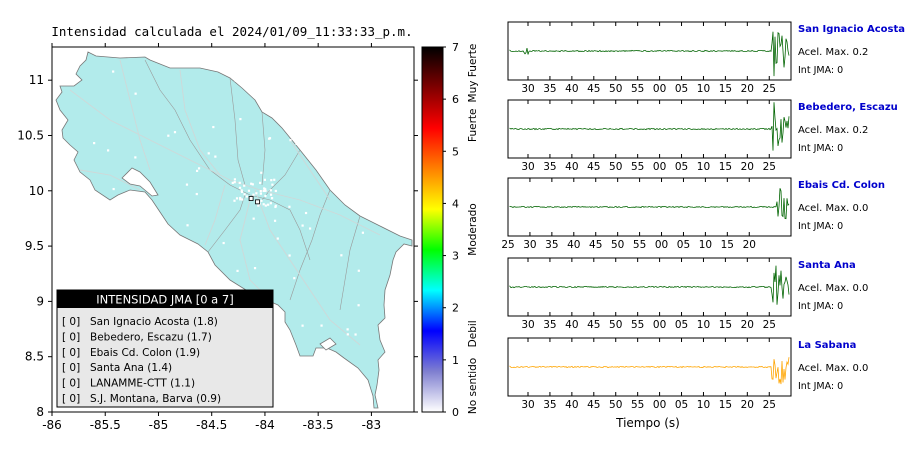 The height and width of the screenshot is (464, 910). Describe the element at coordinates (649, 54) in the screenshot. I see `waveform-line` at that location.